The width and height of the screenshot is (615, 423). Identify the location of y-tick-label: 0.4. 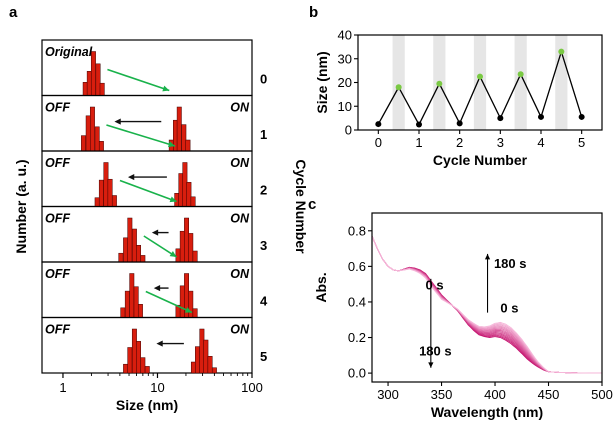
(357, 301).